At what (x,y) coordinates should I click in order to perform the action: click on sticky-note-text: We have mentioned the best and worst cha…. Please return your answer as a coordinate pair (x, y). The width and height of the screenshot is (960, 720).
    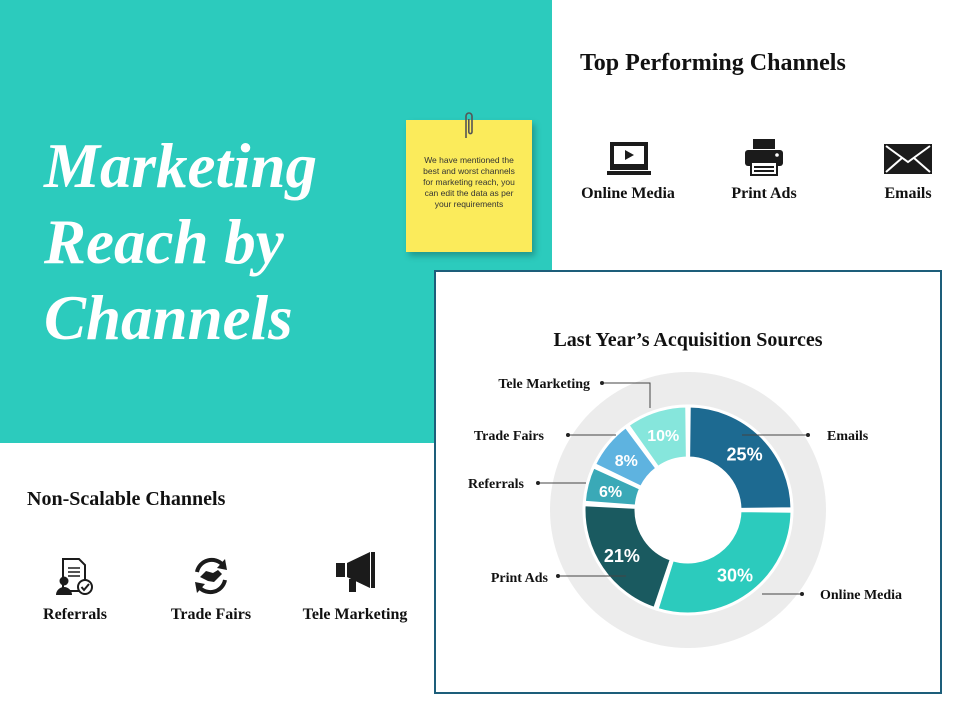
    Looking at the image, I should click on (469, 182).